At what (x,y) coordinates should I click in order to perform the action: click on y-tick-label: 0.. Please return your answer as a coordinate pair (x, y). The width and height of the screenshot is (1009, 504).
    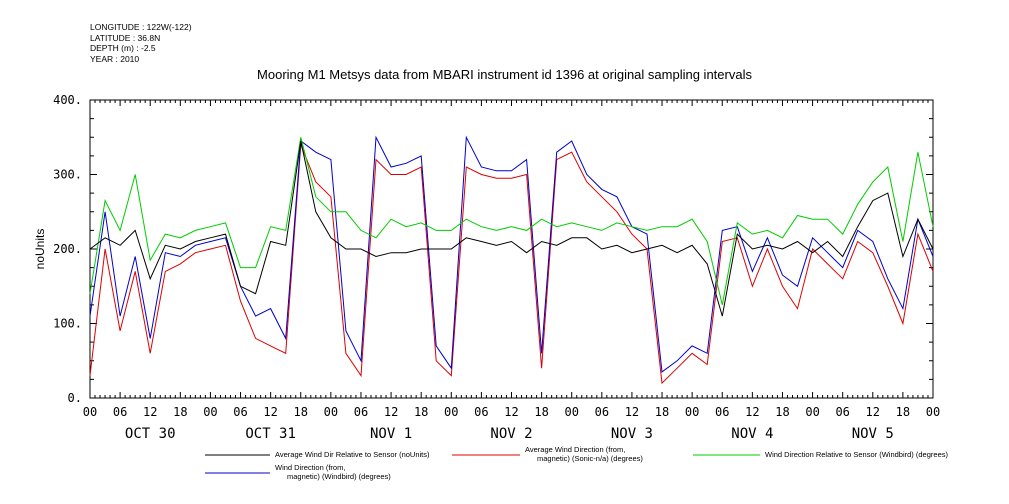
    Looking at the image, I should click on (75, 398).